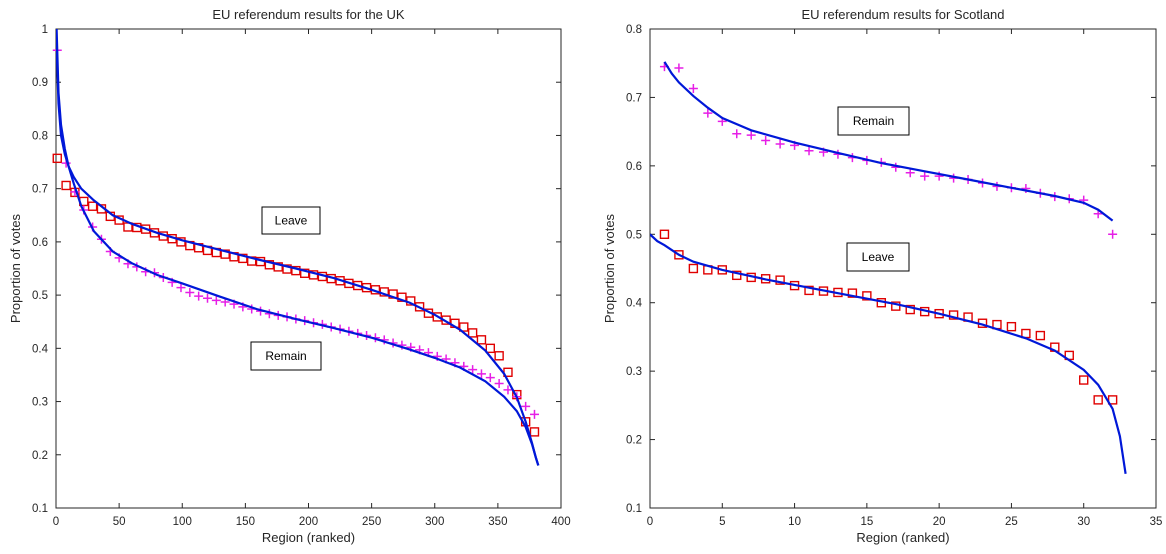  What do you see at coordinates (939, 522) in the screenshot?
I see `x-tick-label: 20` at bounding box center [939, 522].